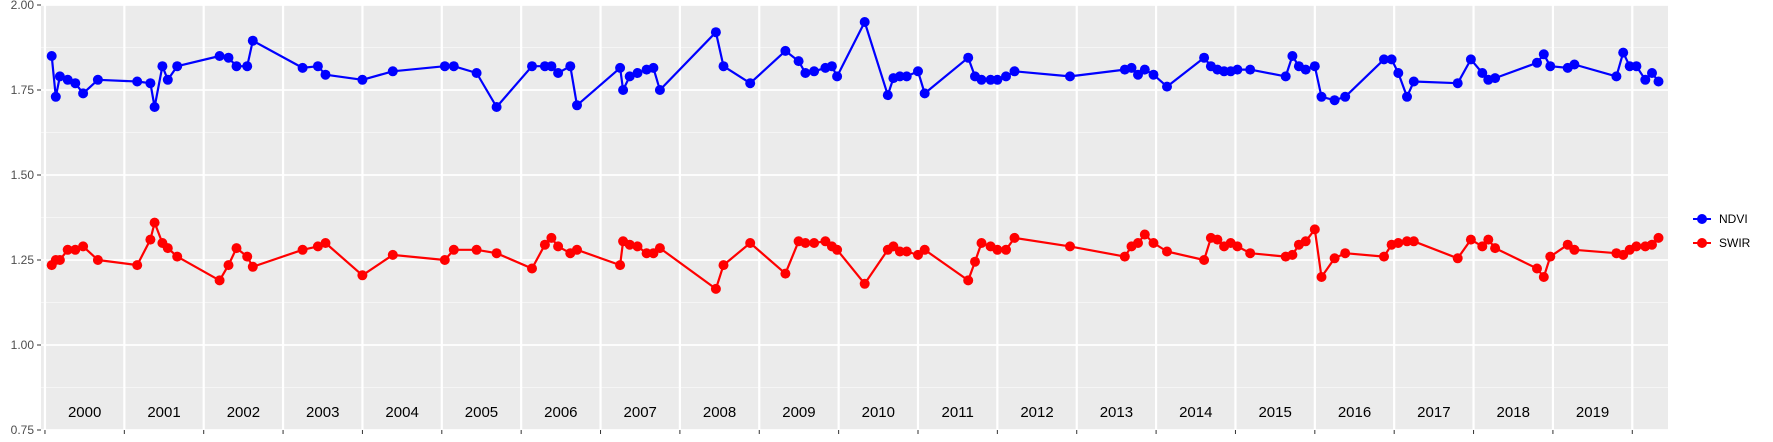 This screenshot has height=442, width=1773. What do you see at coordinates (23, 430) in the screenshot?
I see `y-tick-label: 0.75` at bounding box center [23, 430].